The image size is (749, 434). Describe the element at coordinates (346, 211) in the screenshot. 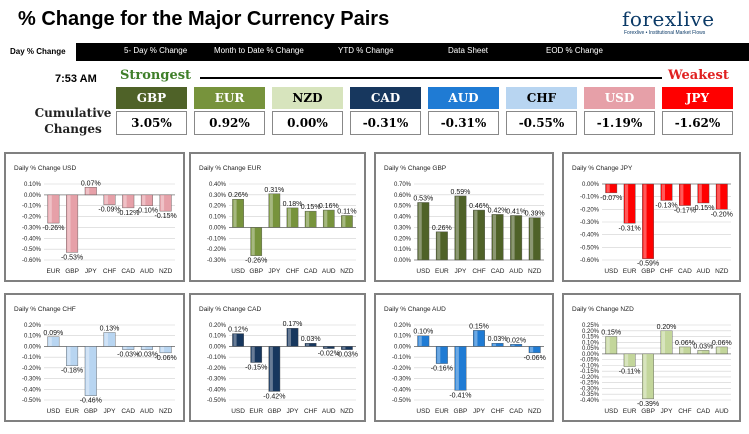

I see `data-label: 0.11%` at that location.